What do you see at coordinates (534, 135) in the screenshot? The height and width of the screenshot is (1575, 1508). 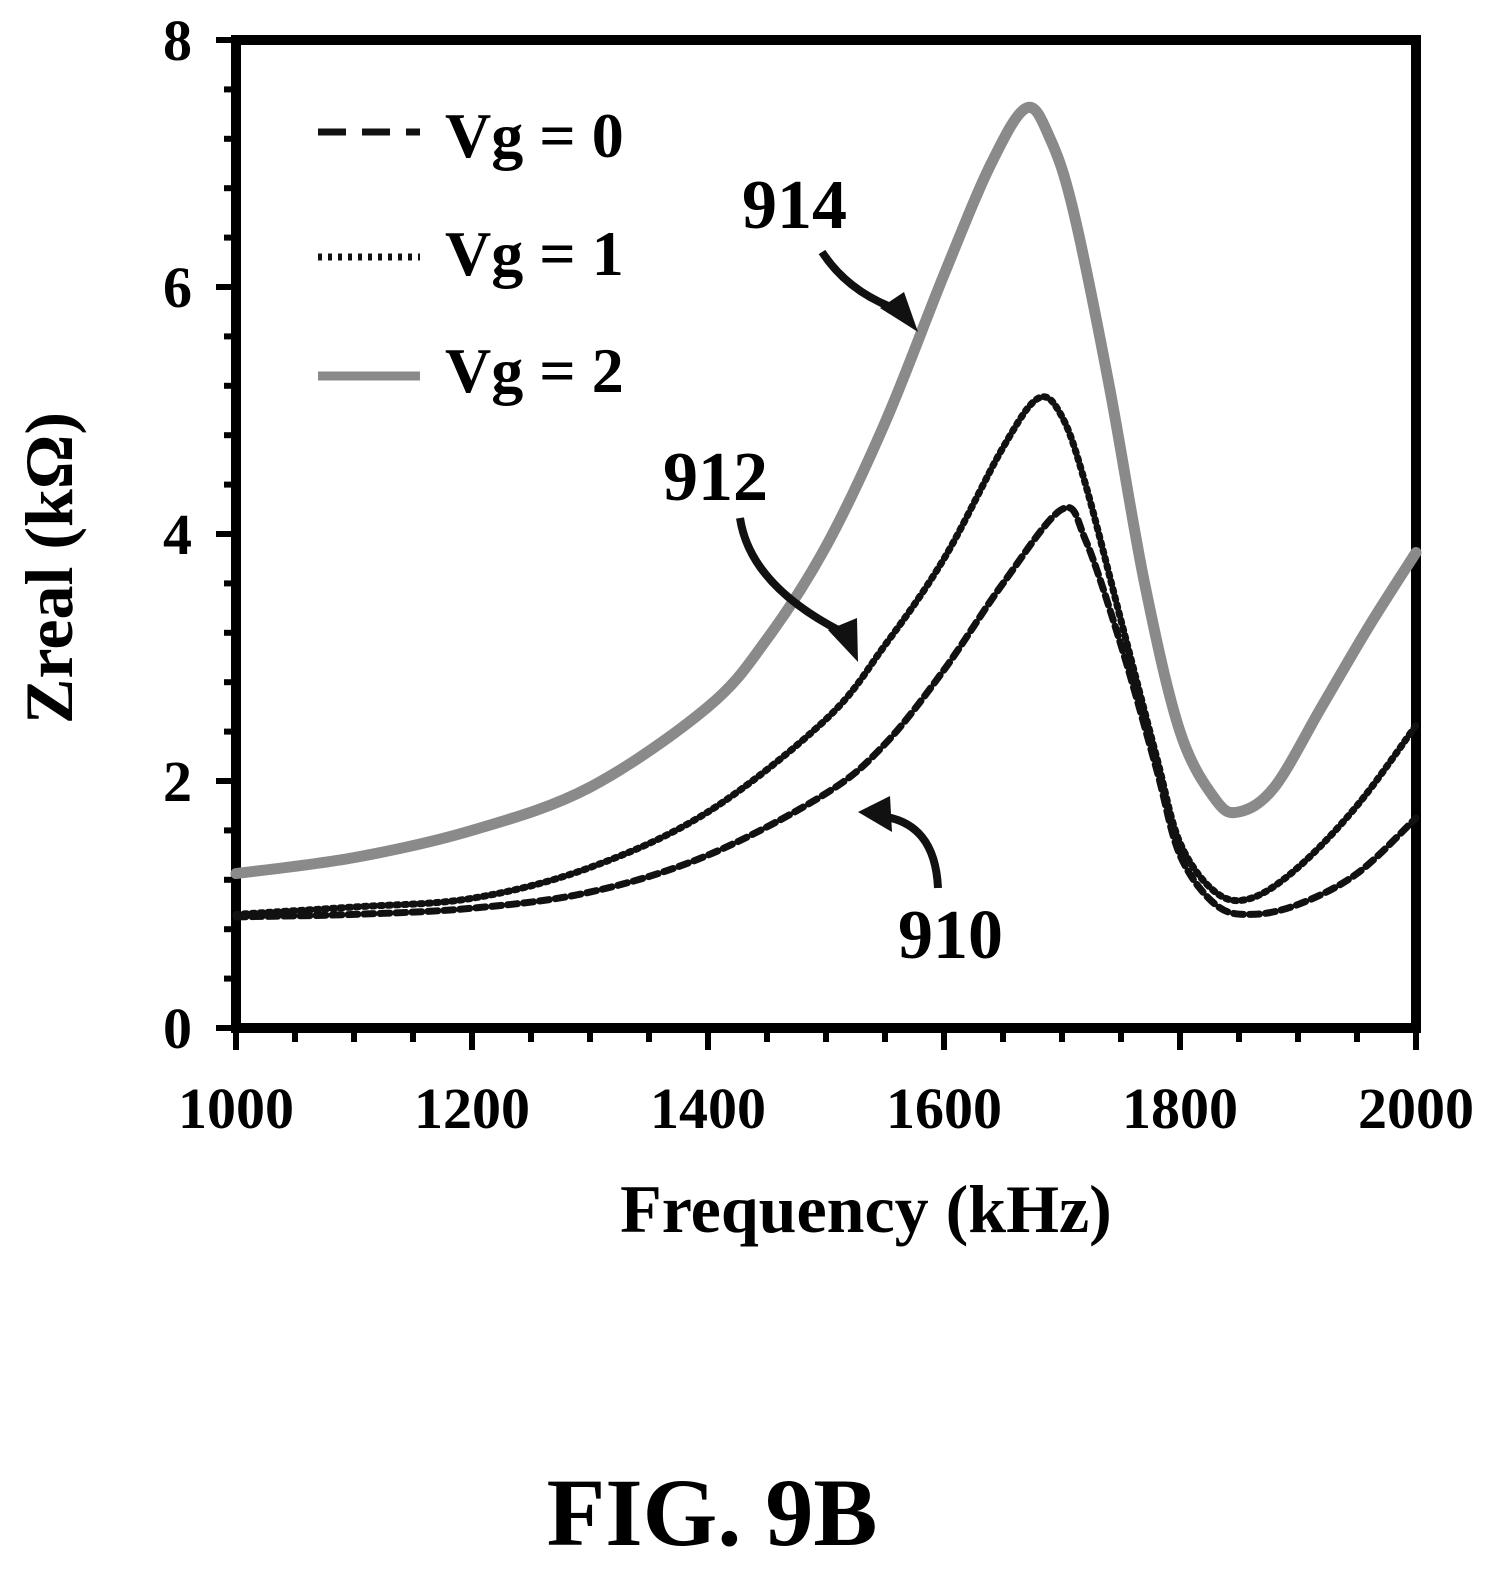 I see `legend-label-vg-0: Vg = 0` at bounding box center [534, 135].